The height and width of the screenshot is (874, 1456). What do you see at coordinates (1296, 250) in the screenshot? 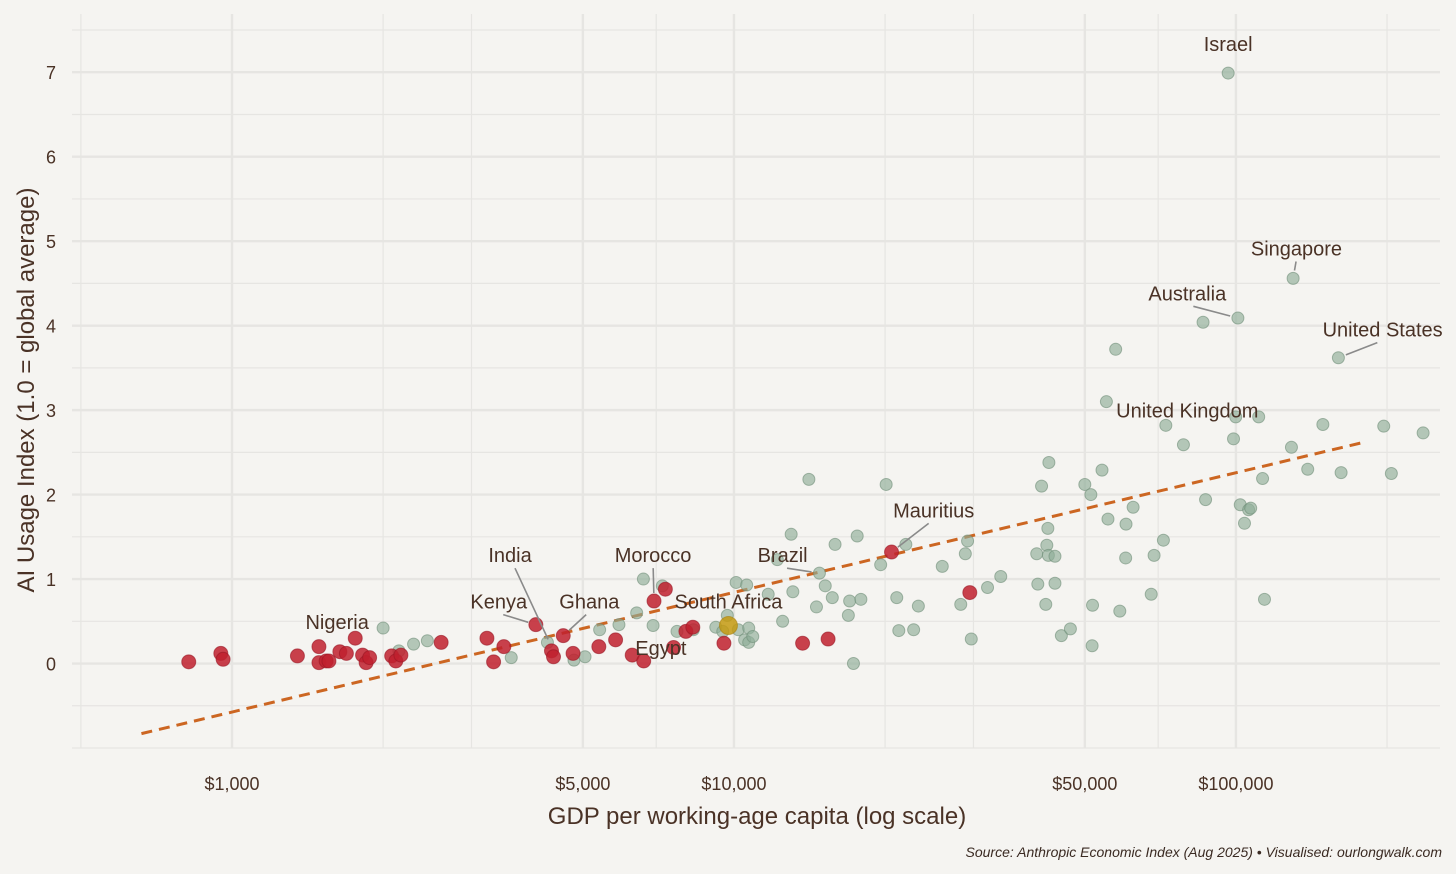
I see `annotation-label: Singapore` at bounding box center [1296, 250].